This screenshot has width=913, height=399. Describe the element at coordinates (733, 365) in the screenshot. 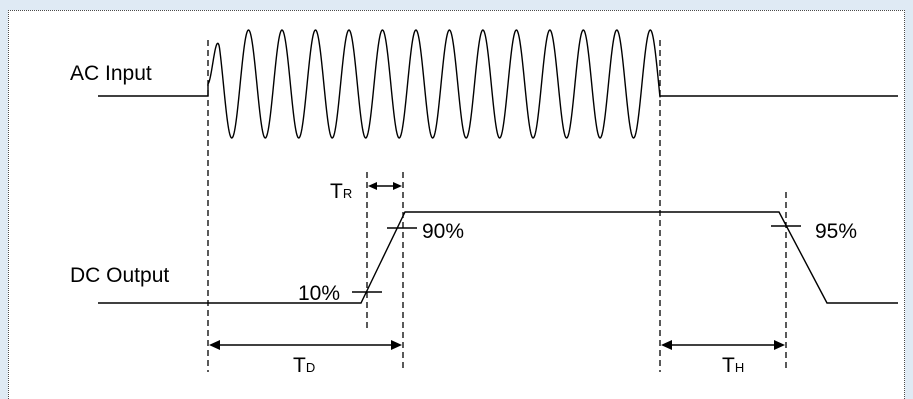

I see `hold-time-label: TH` at that location.